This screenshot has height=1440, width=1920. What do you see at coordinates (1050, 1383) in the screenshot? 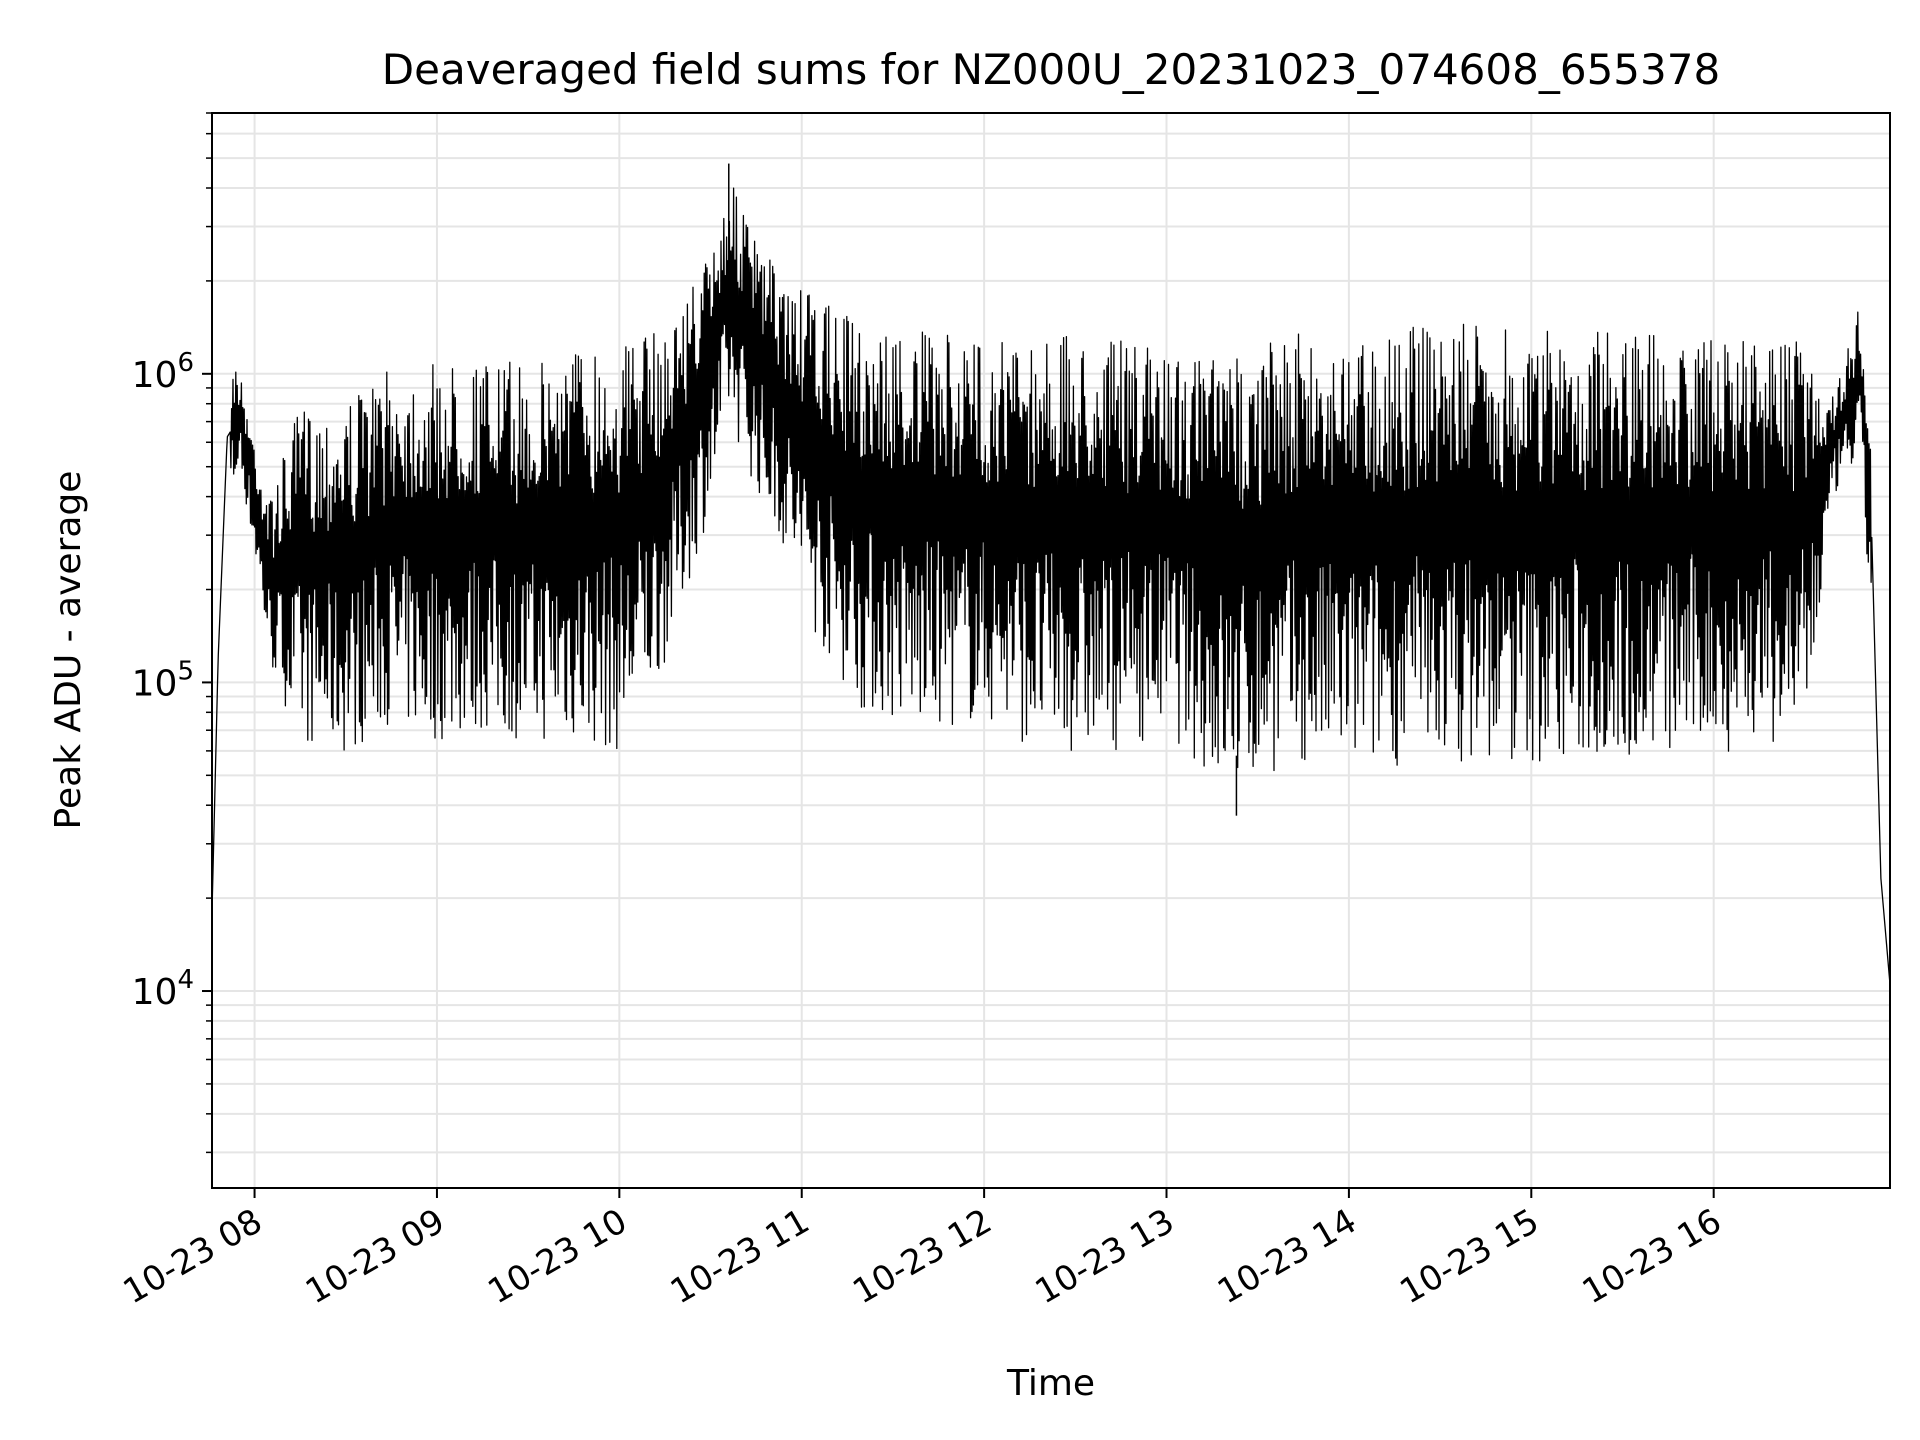
I see `x-axis-label: Time` at bounding box center [1050, 1383].